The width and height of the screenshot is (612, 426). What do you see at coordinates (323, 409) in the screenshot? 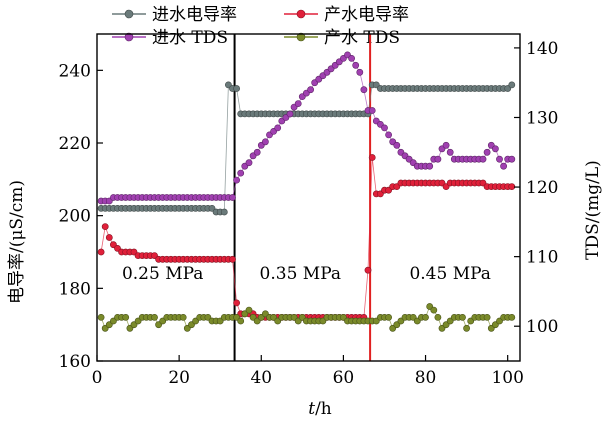
I see `x-axis-label-unit: /h` at bounding box center [323, 409].